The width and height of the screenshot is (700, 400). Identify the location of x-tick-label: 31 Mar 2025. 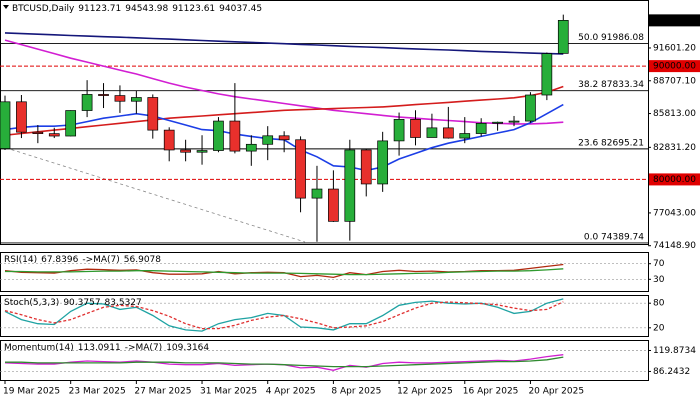
(228, 392).